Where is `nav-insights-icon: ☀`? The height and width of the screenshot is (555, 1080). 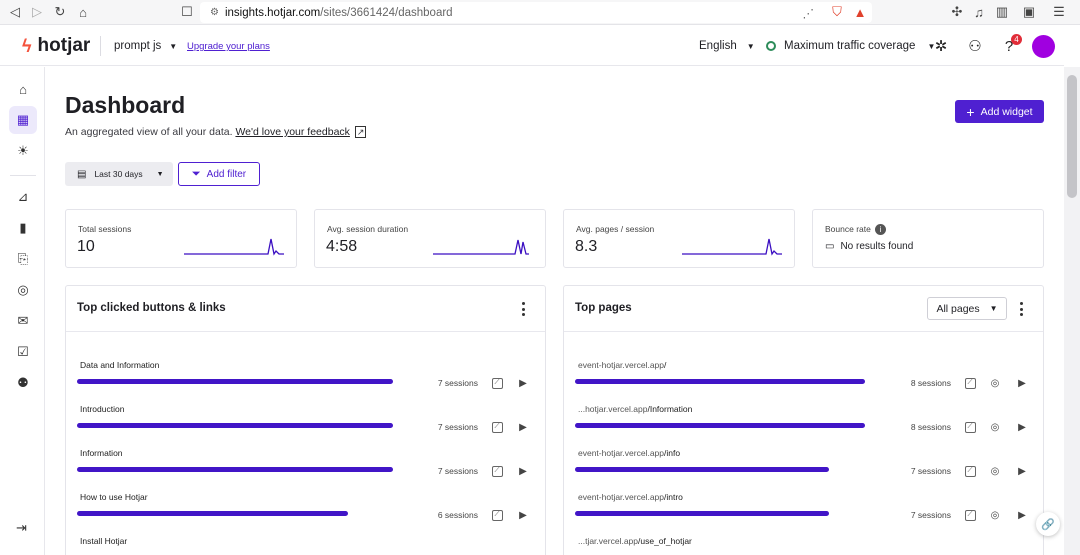
nav-insights-icon: ☀ is located at coordinates (23, 150).